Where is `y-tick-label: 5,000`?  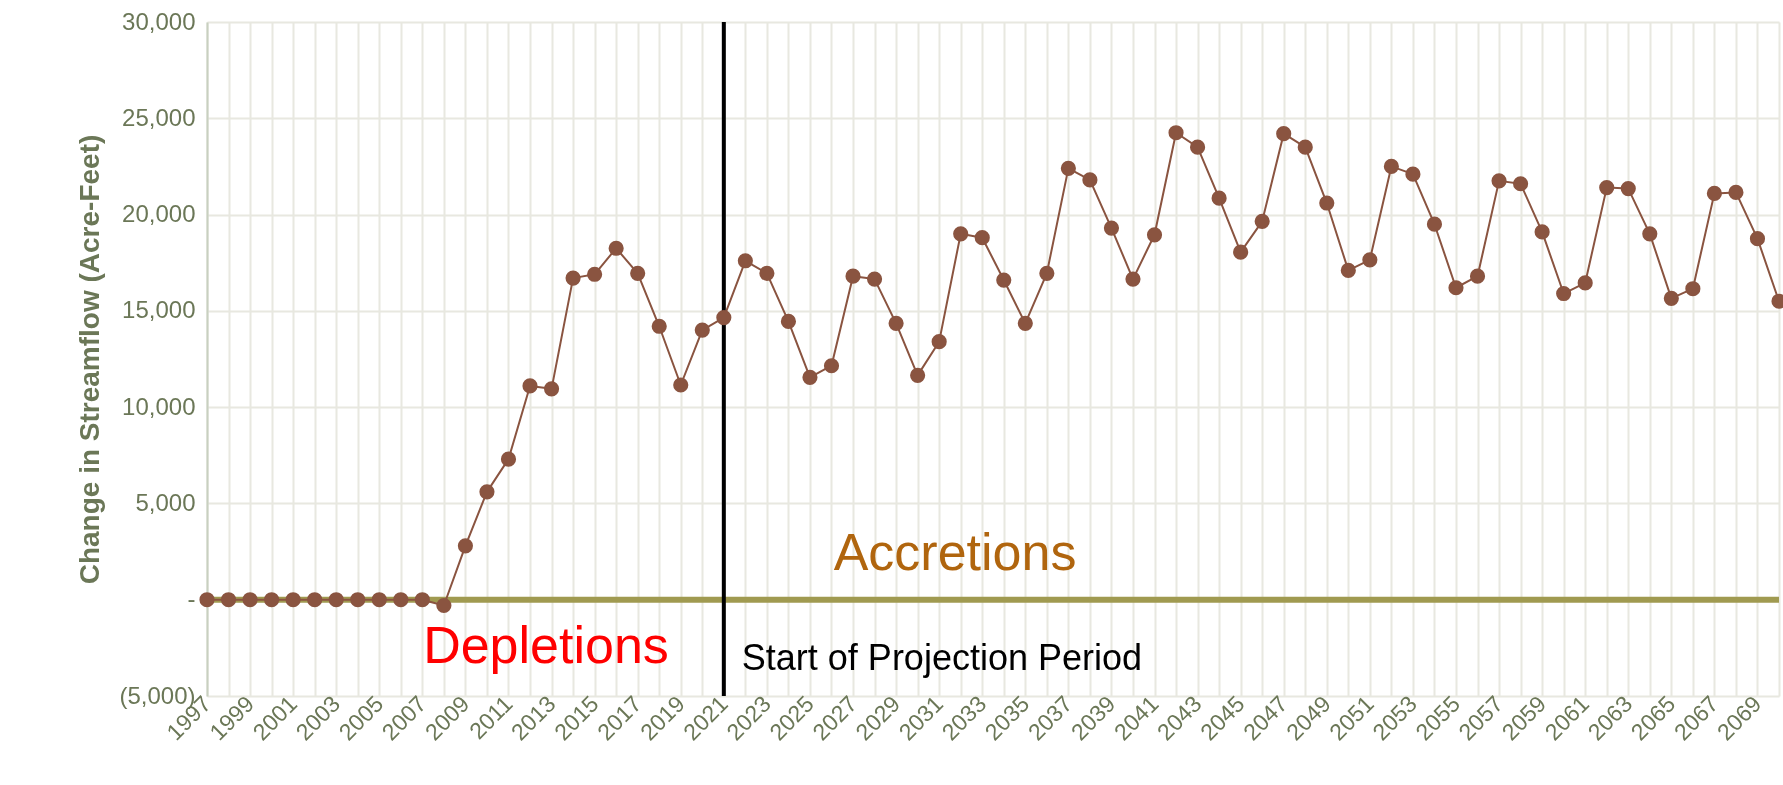 y-tick-label: 5,000 is located at coordinates (165, 502).